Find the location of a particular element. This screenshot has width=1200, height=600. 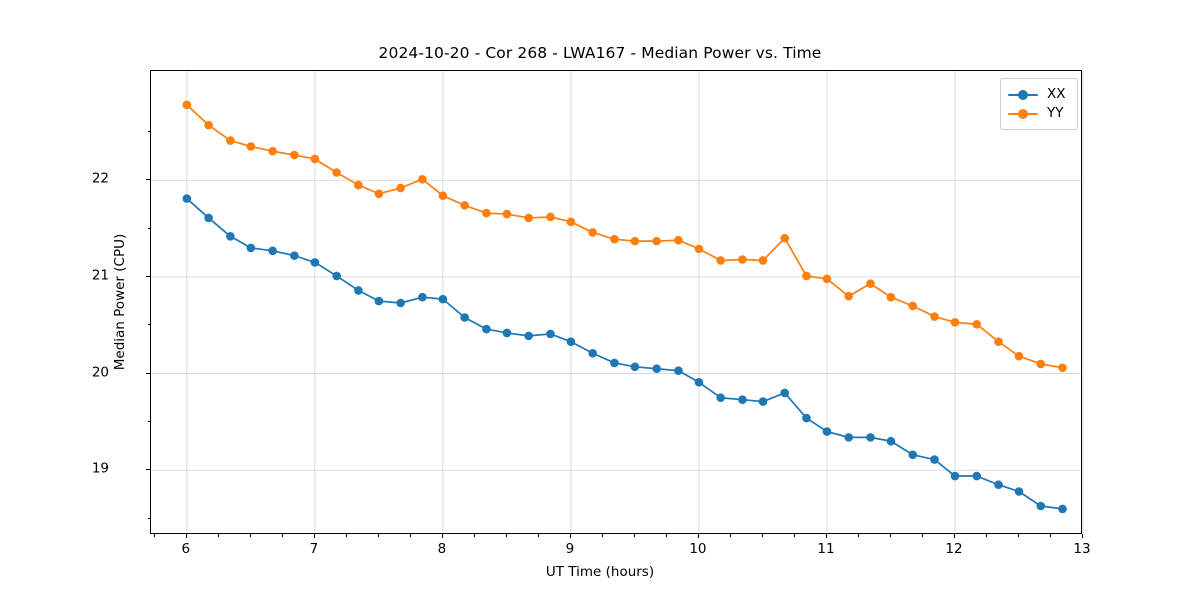

legend-item-yy: YY is located at coordinates (1038, 113).